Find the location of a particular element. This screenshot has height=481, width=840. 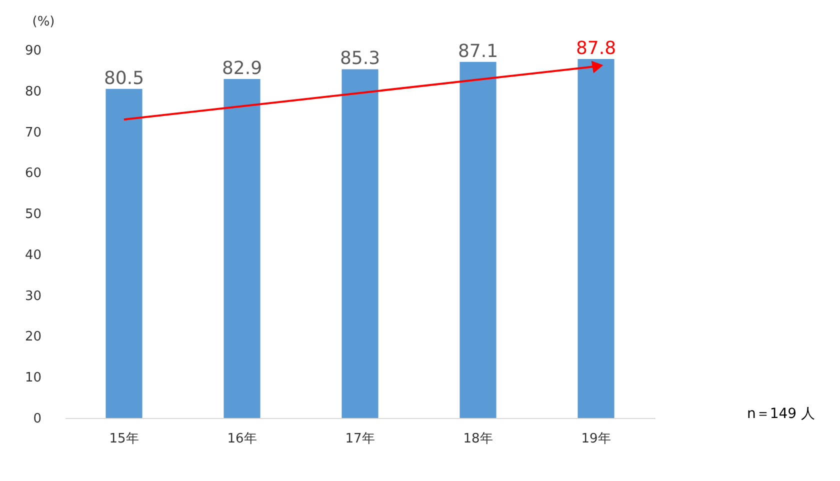

x-tick-label: 15年 is located at coordinates (124, 439).